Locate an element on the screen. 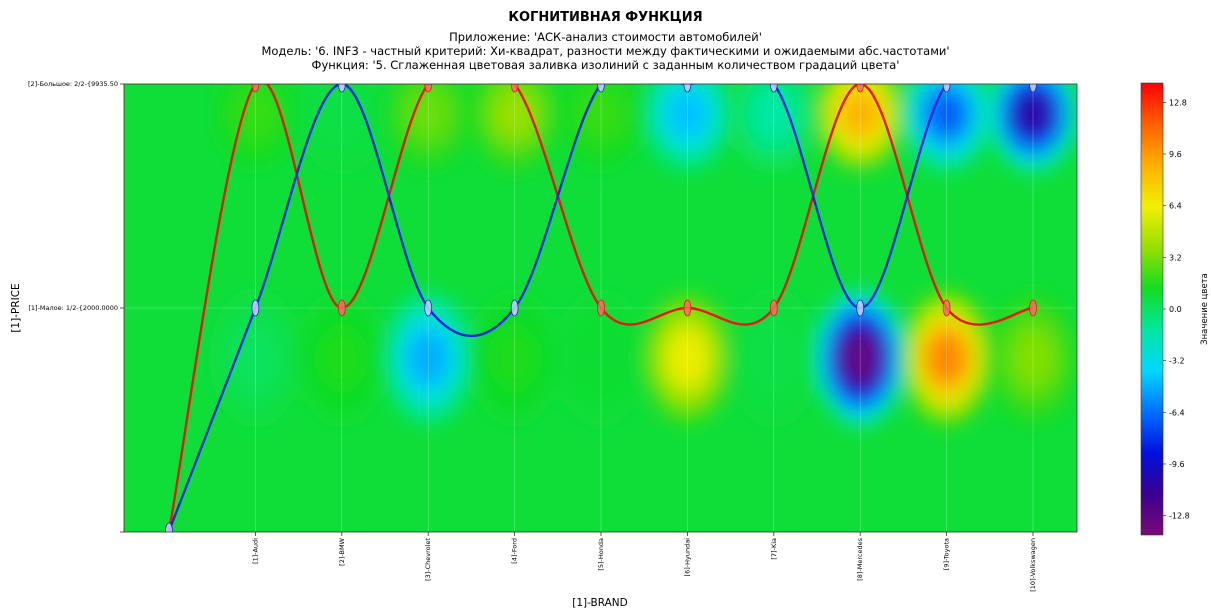 The image size is (1211, 610). y-tick-label: [2]-Большое: 2/2-{9935.50 is located at coordinates (73, 84).